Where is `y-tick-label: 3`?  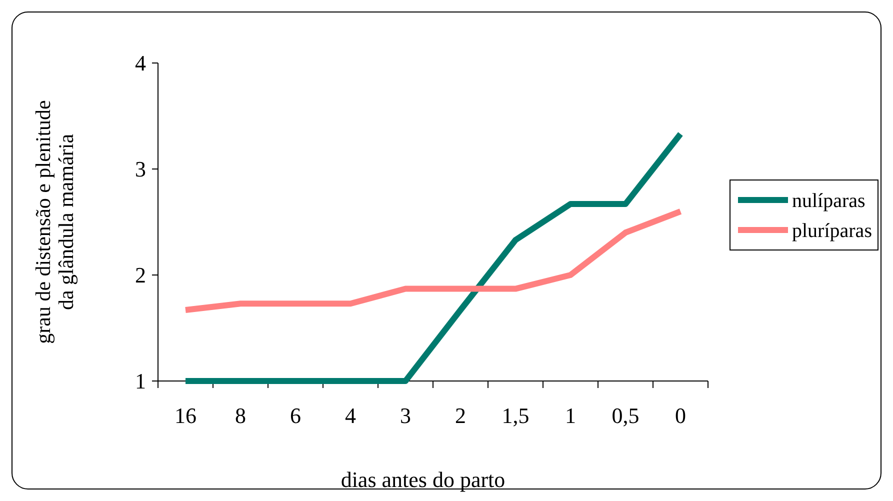
y-tick-label: 3 is located at coordinates (140, 169).